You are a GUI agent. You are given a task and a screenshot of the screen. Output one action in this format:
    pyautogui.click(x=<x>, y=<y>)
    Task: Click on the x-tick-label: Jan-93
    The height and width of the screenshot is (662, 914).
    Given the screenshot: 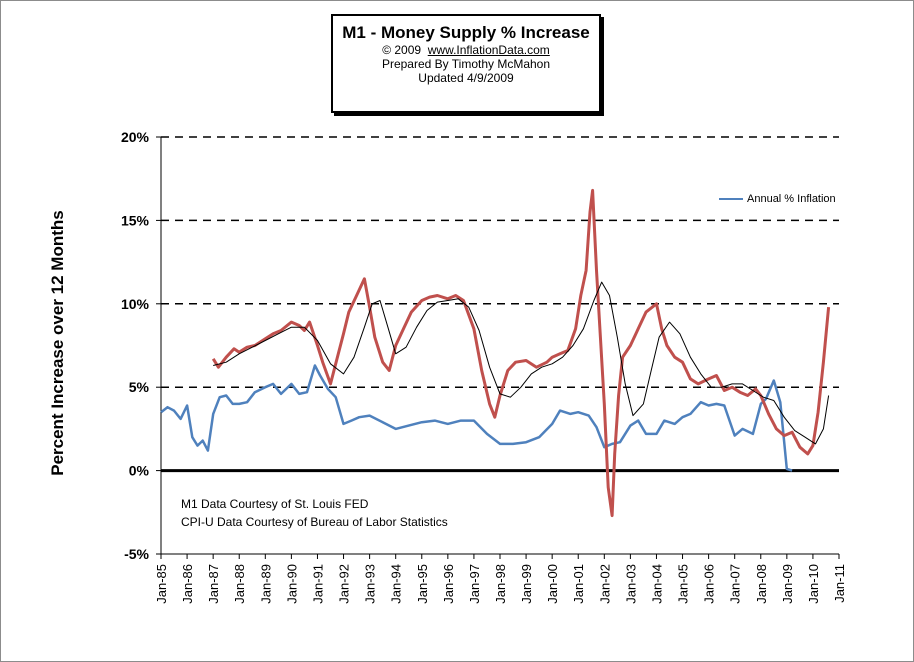 What is the action you would take?
    pyautogui.click(x=370, y=584)
    